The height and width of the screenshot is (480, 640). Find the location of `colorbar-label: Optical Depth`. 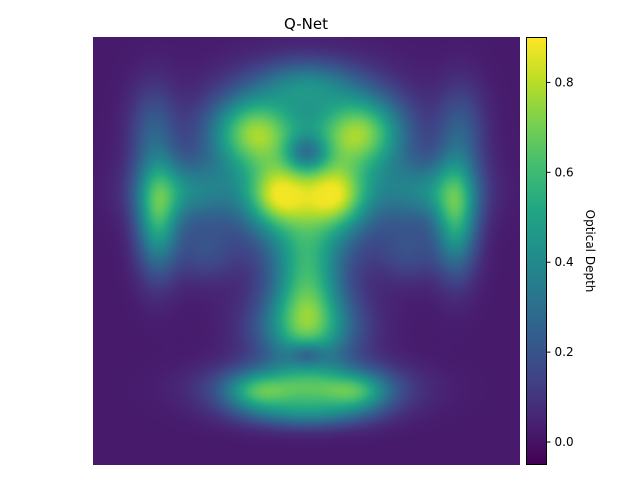

colorbar-label: Optical Depth is located at coordinates (590, 251).